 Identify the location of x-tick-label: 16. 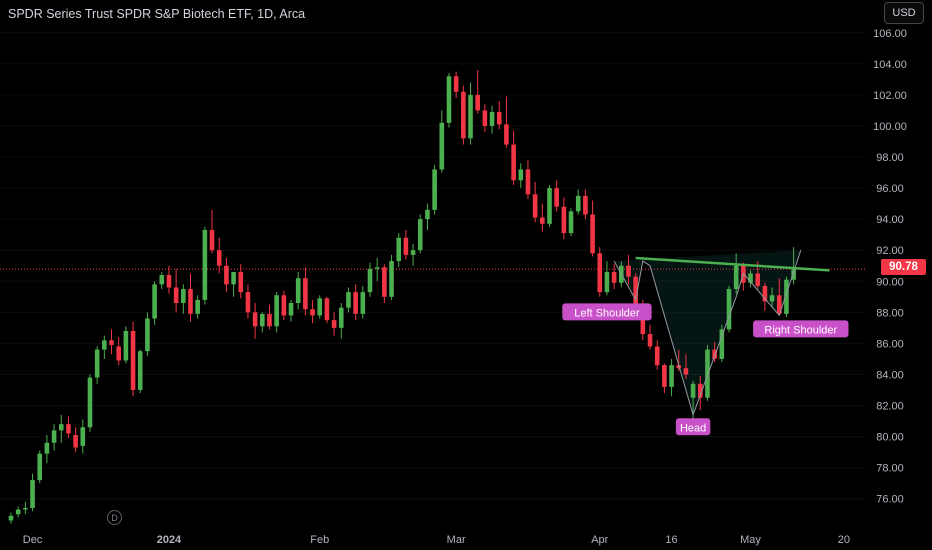
(671, 540).